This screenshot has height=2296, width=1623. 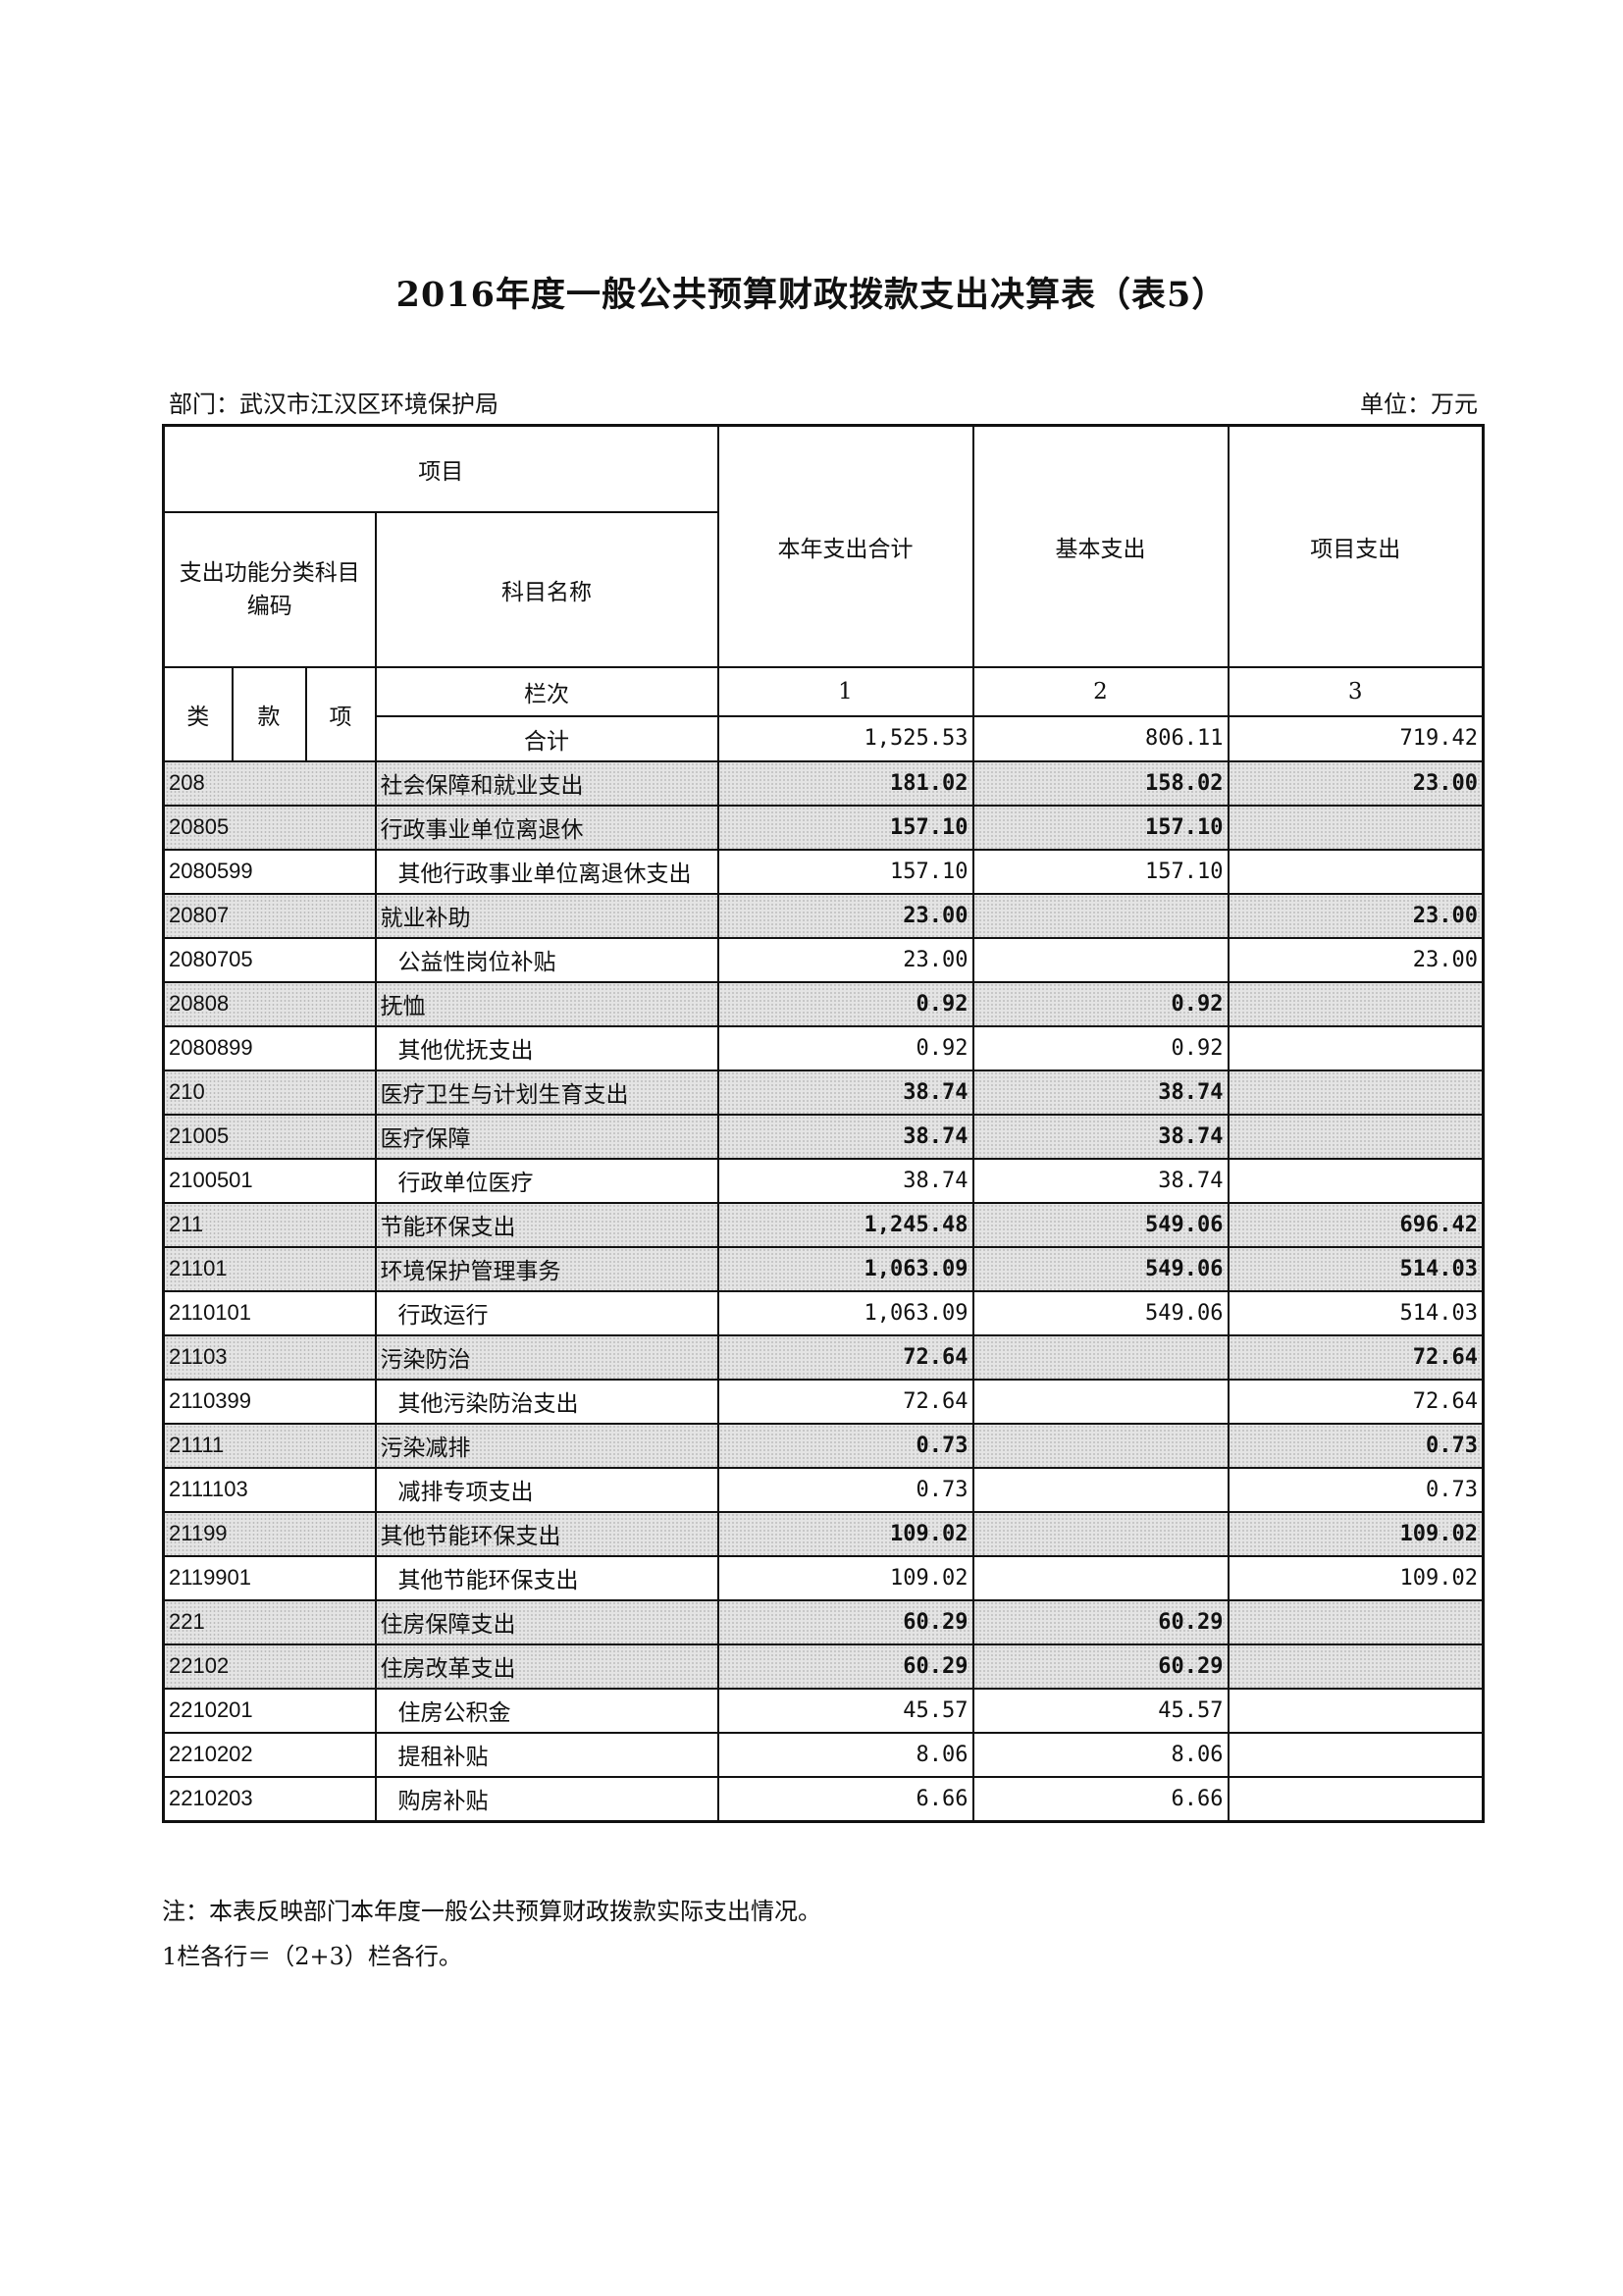 What do you see at coordinates (845, 959) in the screenshot?
I see `cell-total: 23.00` at bounding box center [845, 959].